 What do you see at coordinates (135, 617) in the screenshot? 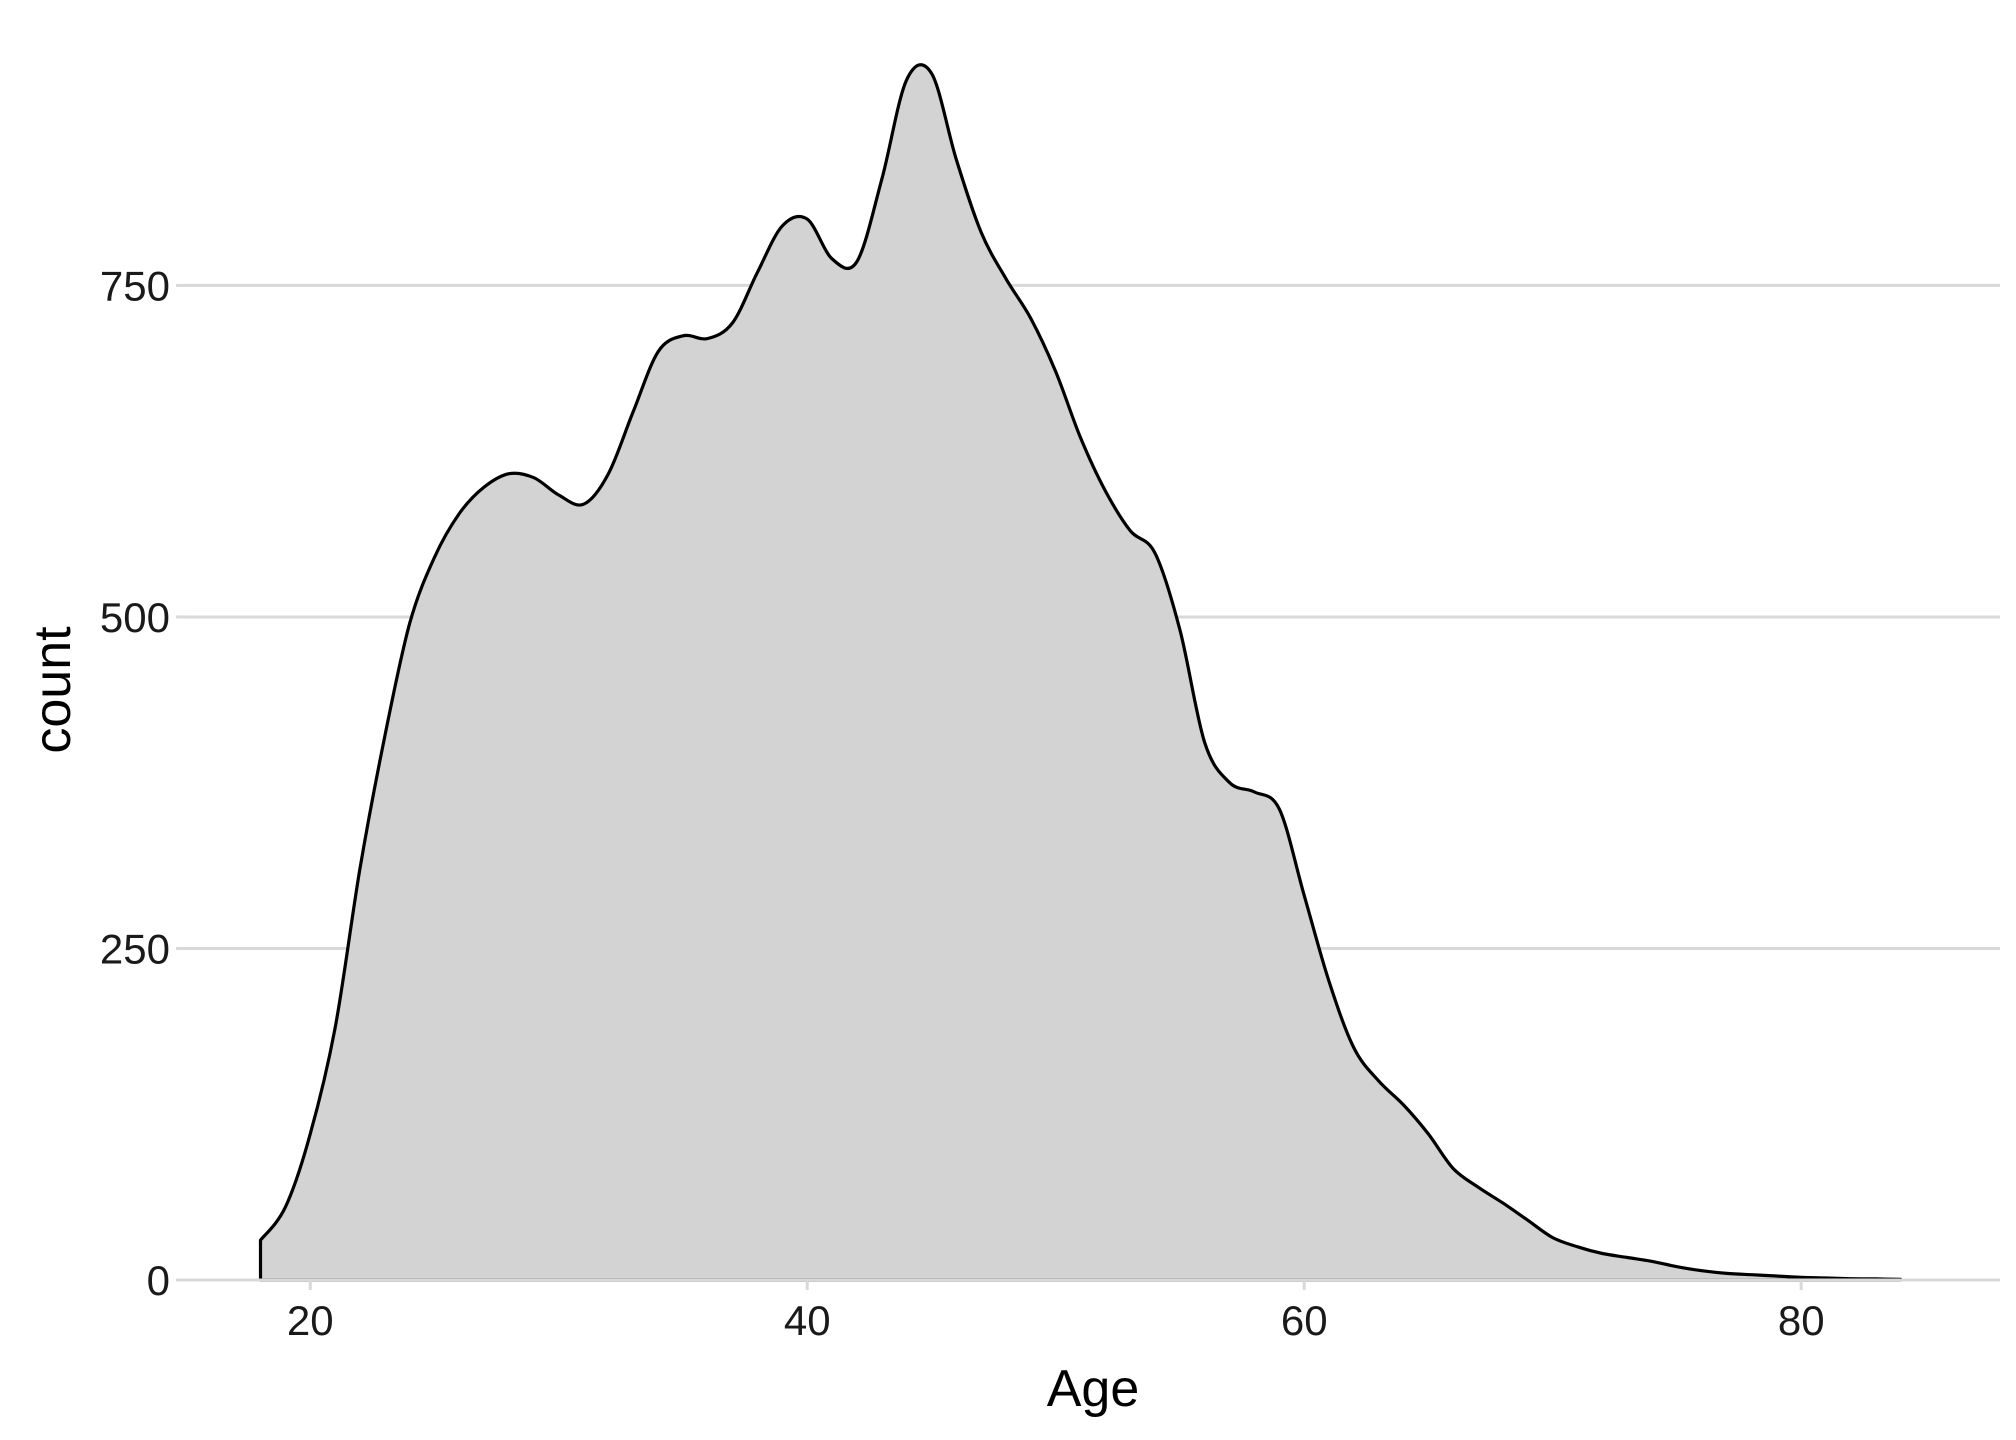
I see `y-tick-label-500: 500` at bounding box center [135, 617].